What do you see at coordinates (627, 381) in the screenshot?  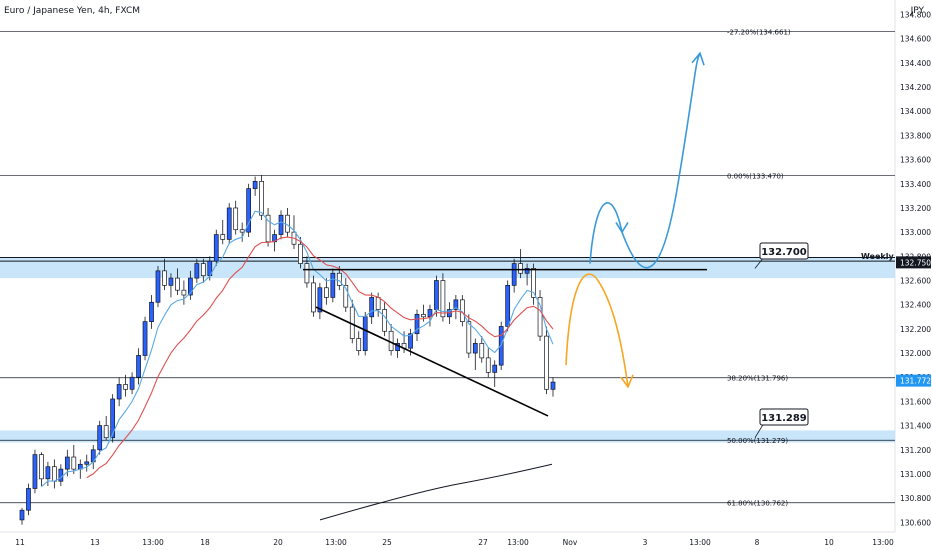 I see `orange-arrow-head` at bounding box center [627, 381].